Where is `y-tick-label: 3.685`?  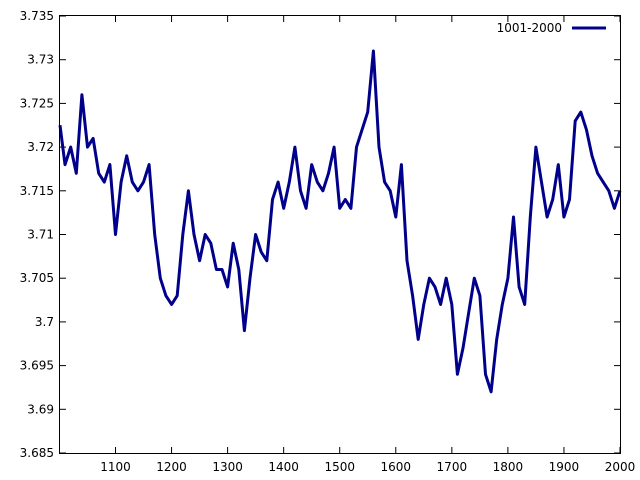 y-tick-label: 3.685 is located at coordinates (37, 453).